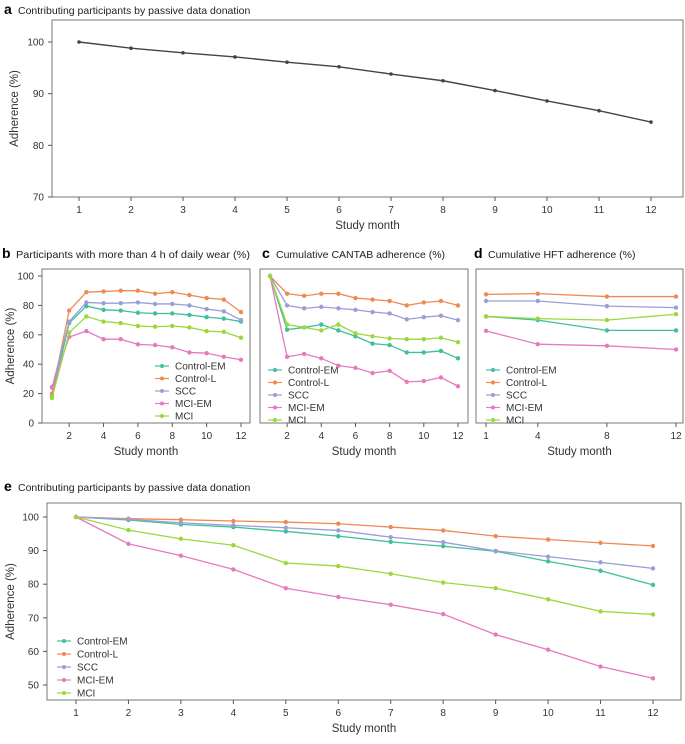  I want to click on chart-title: Cumulative HFT adherence (%), so click(561, 255).